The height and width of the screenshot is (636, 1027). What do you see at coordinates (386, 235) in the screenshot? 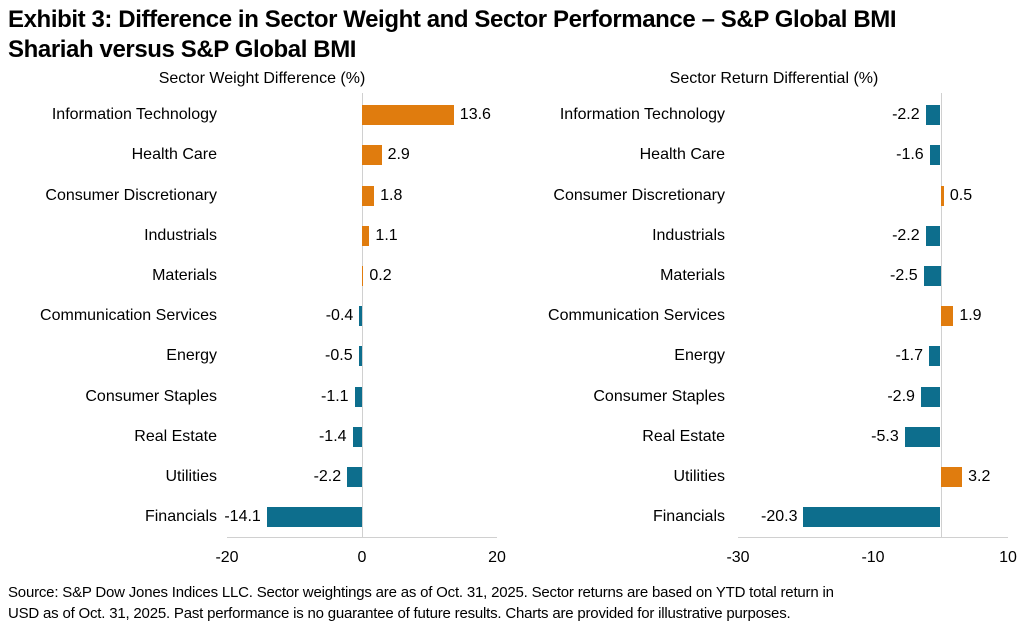
I see `value-label: 1.1` at bounding box center [386, 235].